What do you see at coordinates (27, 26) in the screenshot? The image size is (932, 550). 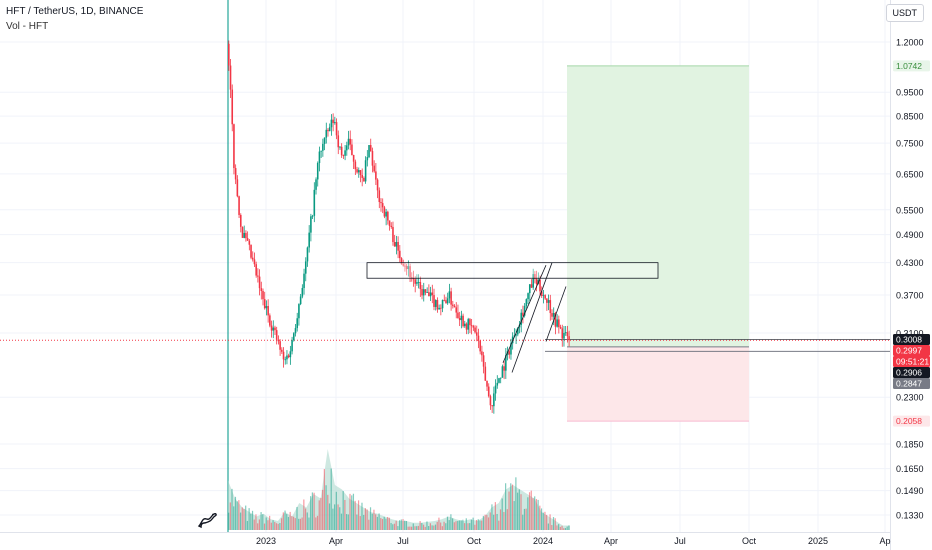 I see `volume-legend: Vol - HFT` at bounding box center [27, 26].